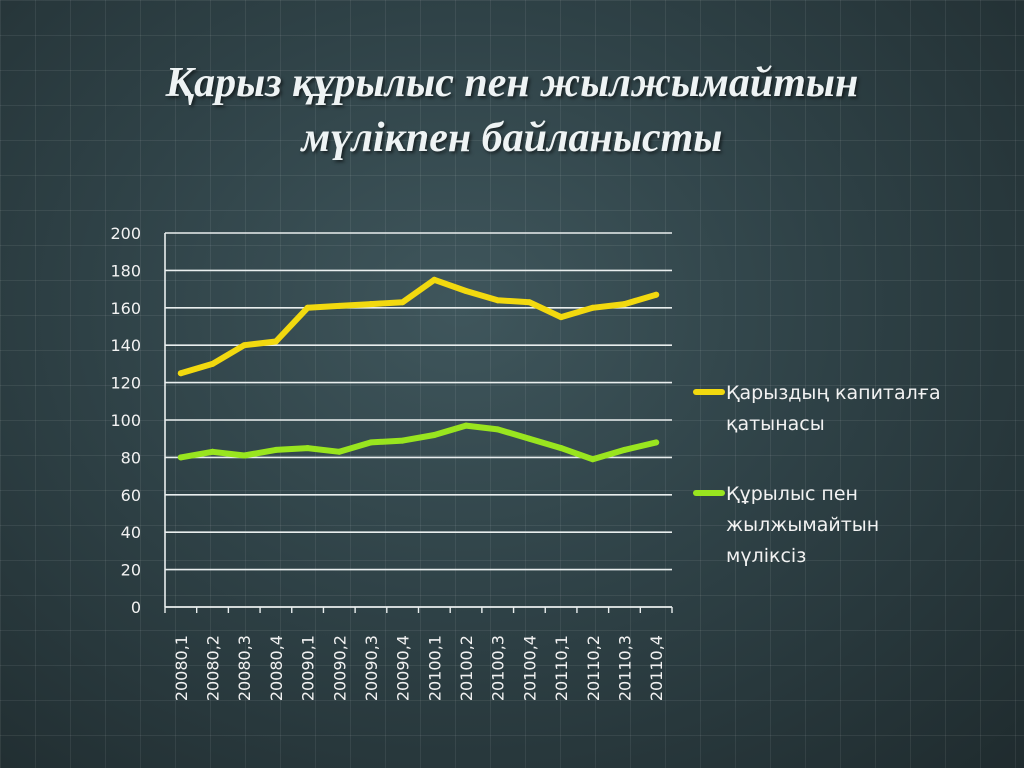  I want to click on x-tick-label: 20090,3, so click(371, 668).